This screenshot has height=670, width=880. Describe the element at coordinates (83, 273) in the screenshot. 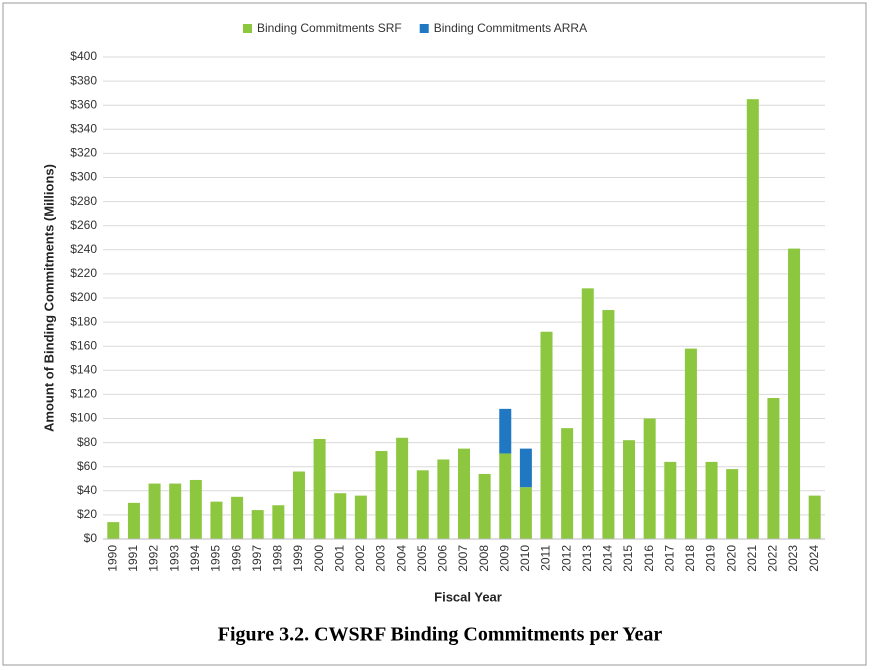

I see `y-tick-label: $220` at that location.